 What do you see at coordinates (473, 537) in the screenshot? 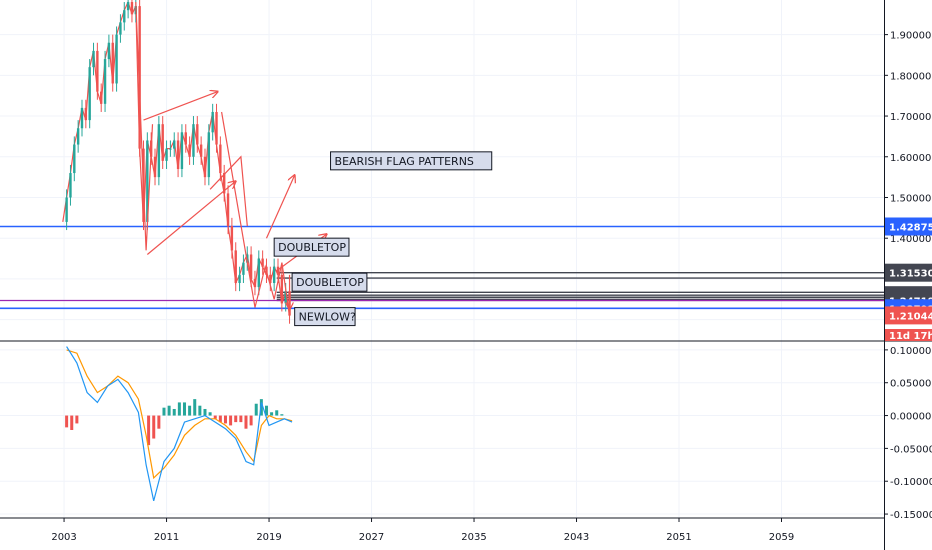
I see `x-tick-label: 2035` at bounding box center [473, 537].